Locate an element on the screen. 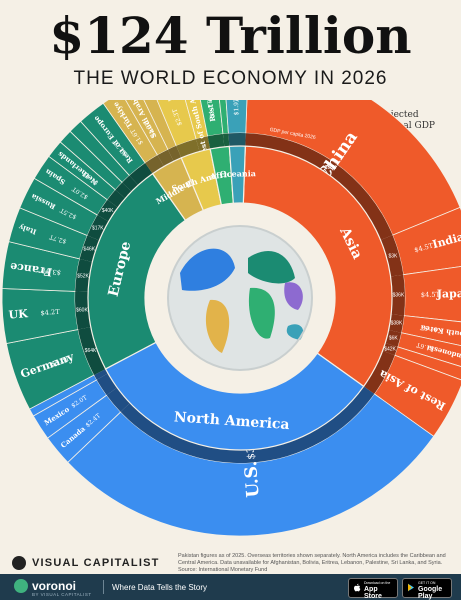  per-capita-label: $36K is located at coordinates (399, 296).